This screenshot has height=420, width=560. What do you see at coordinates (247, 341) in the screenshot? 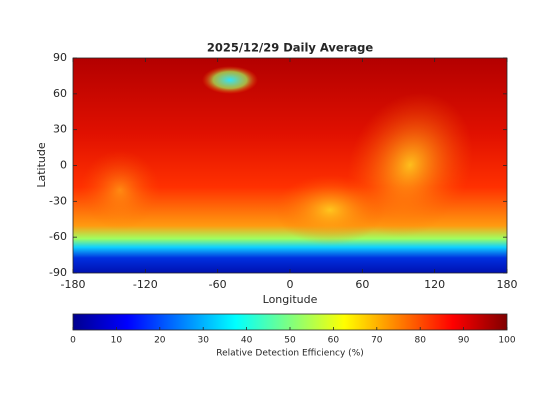
I see `colorbar-tick-label: 40` at bounding box center [247, 341].